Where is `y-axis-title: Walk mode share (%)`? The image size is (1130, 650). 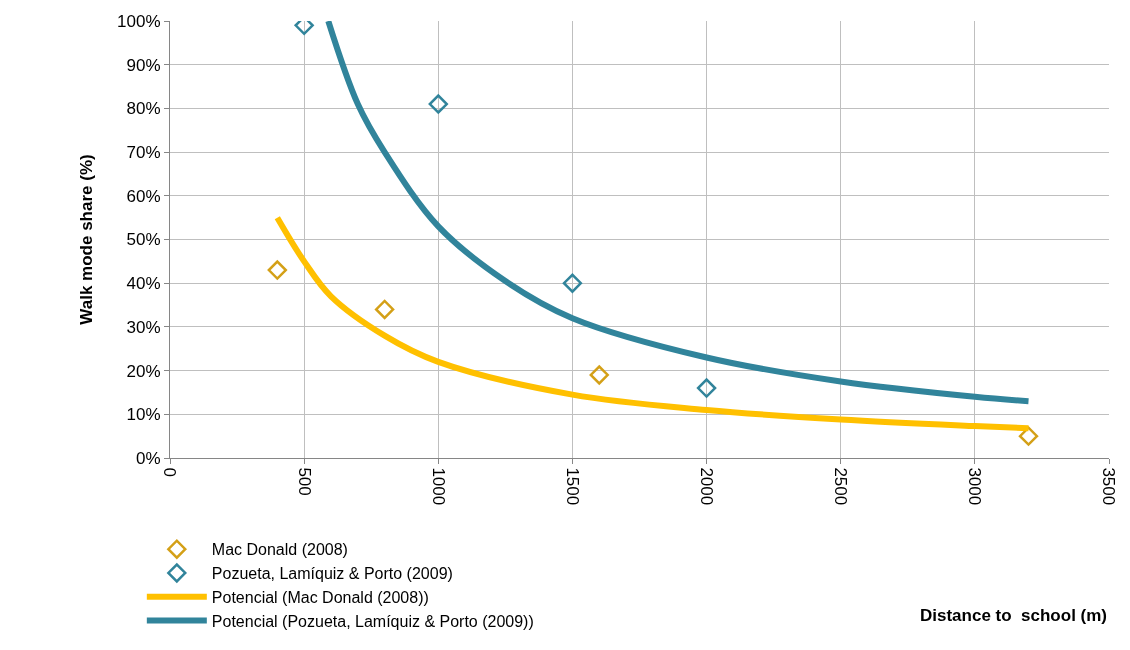
y-axis-title: Walk mode share (%) is located at coordinates (86, 239).